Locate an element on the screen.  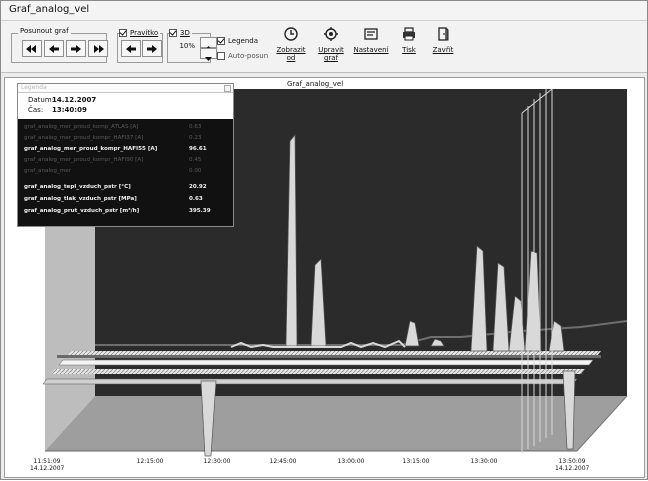
legend-title: Legenda is located at coordinates (34, 87).